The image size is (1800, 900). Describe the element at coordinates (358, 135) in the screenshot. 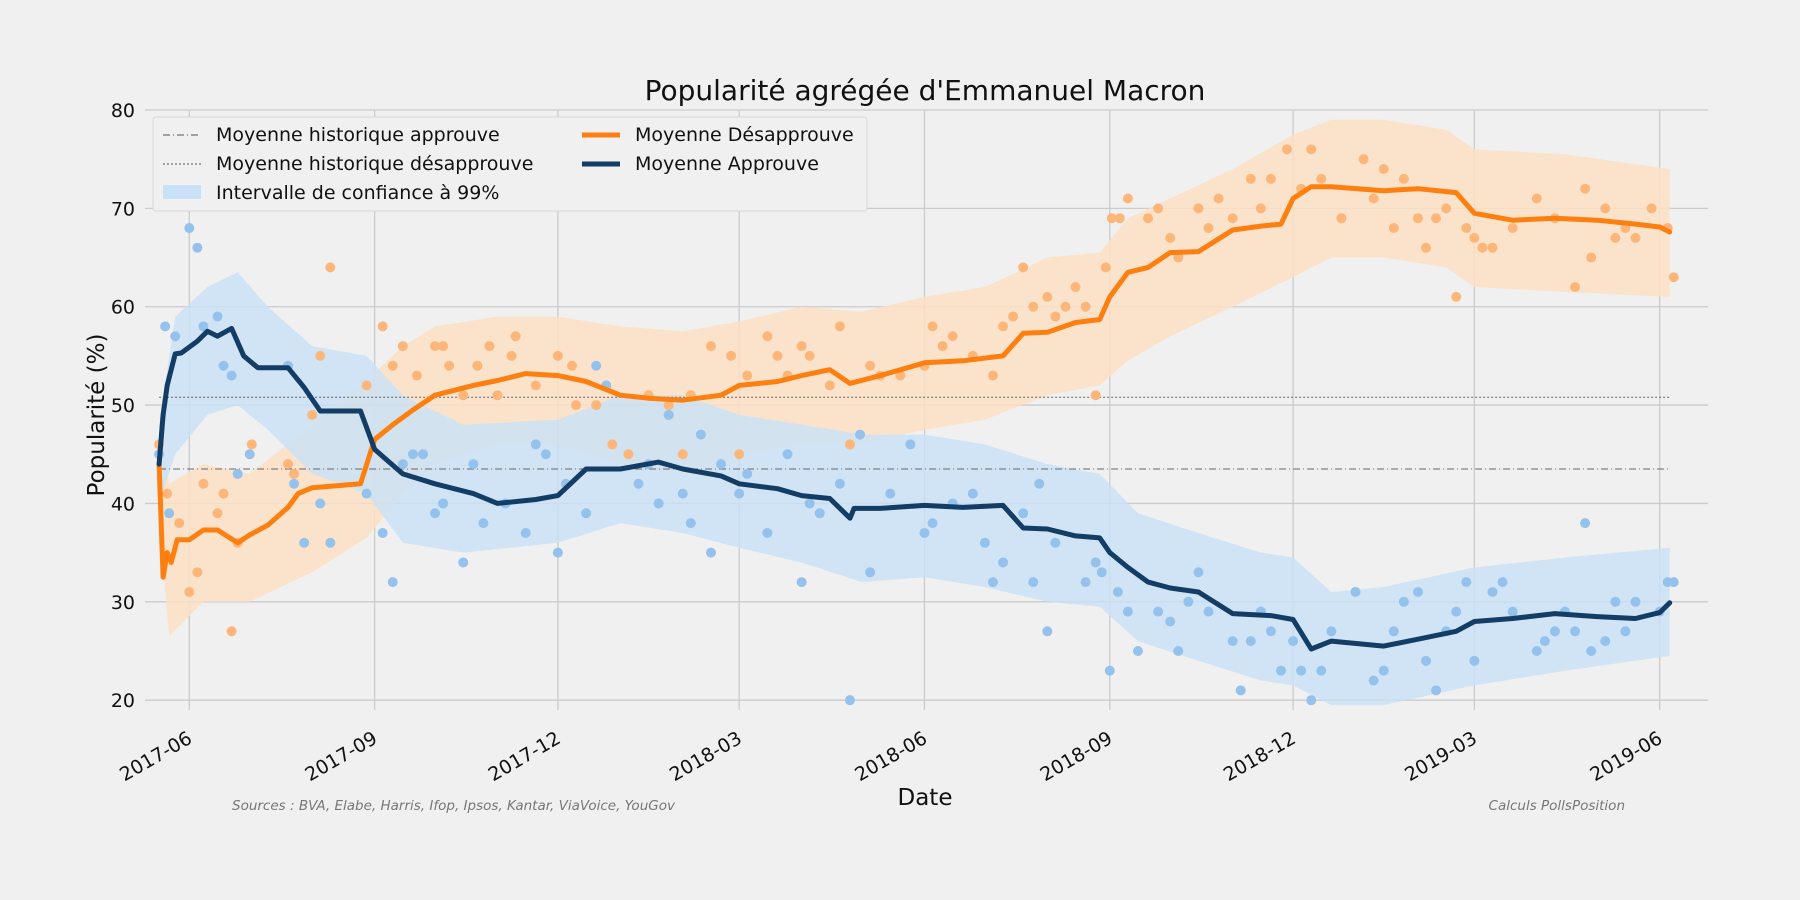

I see `legend-label-hist-approve: Moyenne historique approuve` at that location.